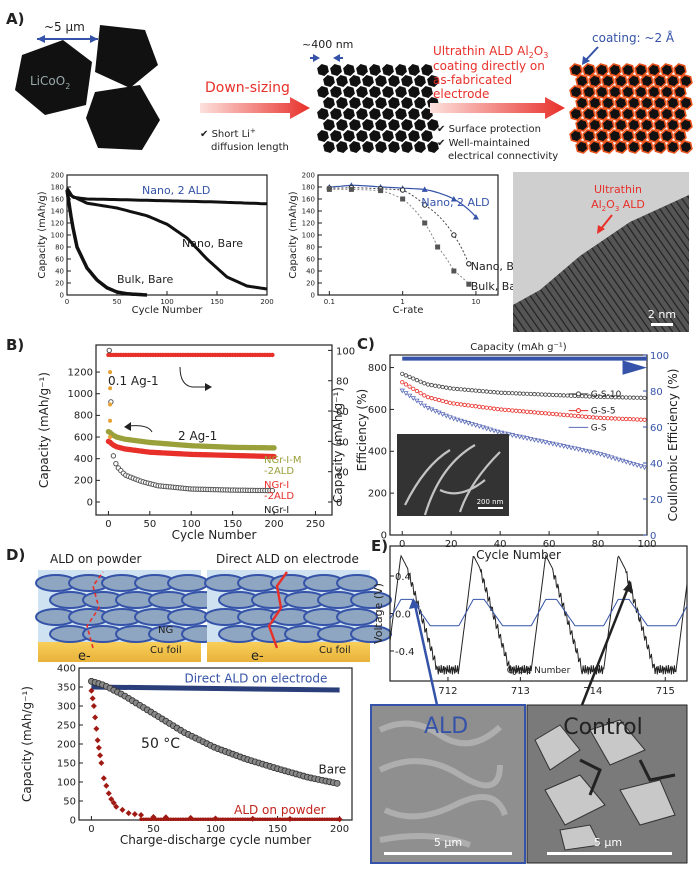 This screenshot has height=873, width=698. What do you see at coordinates (578, 394) in the screenshot?
I see `legend-marker` at bounding box center [578, 394].